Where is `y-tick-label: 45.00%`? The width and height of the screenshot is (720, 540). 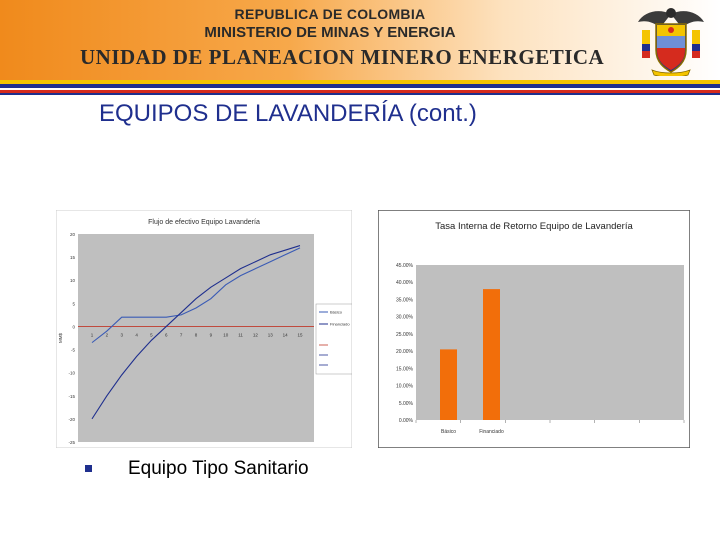
y-tick-label: 45.00% is located at coordinates (405, 266).